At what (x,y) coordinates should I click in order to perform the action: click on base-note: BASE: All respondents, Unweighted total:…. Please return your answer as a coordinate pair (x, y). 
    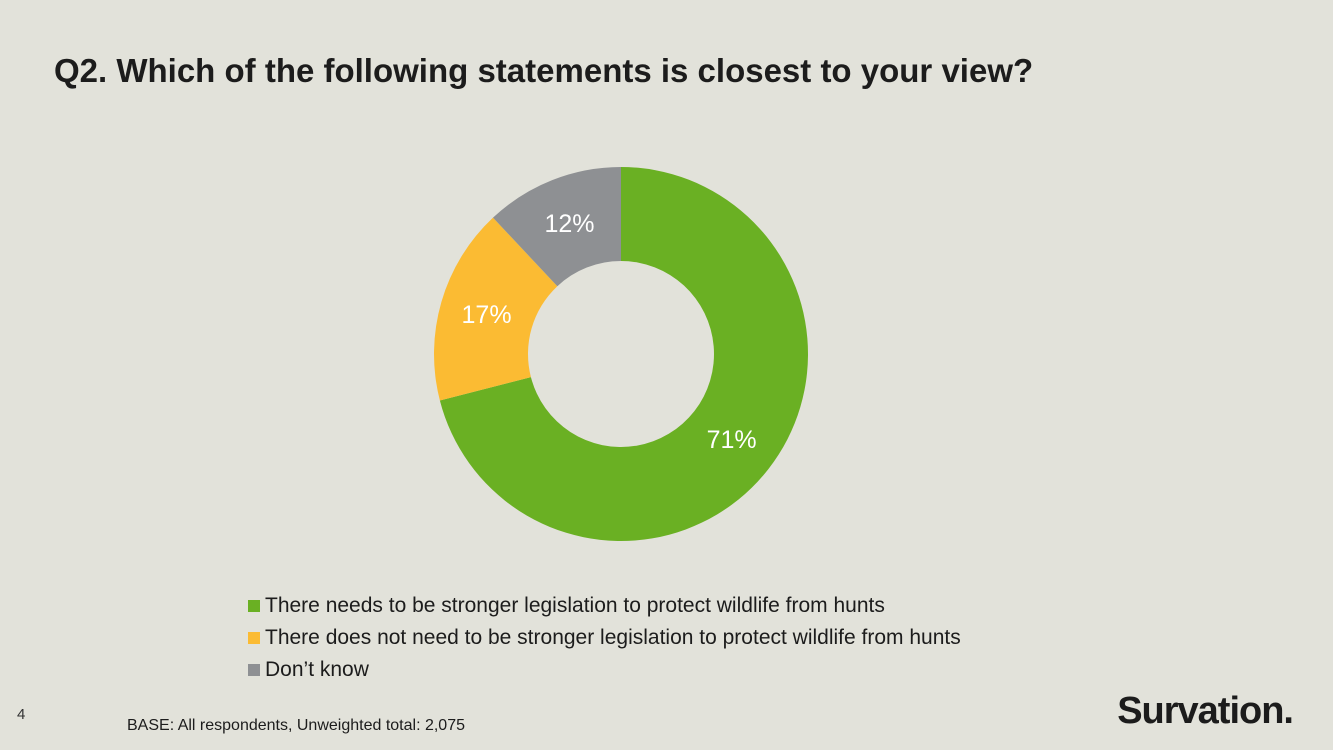
    Looking at the image, I should click on (296, 725).